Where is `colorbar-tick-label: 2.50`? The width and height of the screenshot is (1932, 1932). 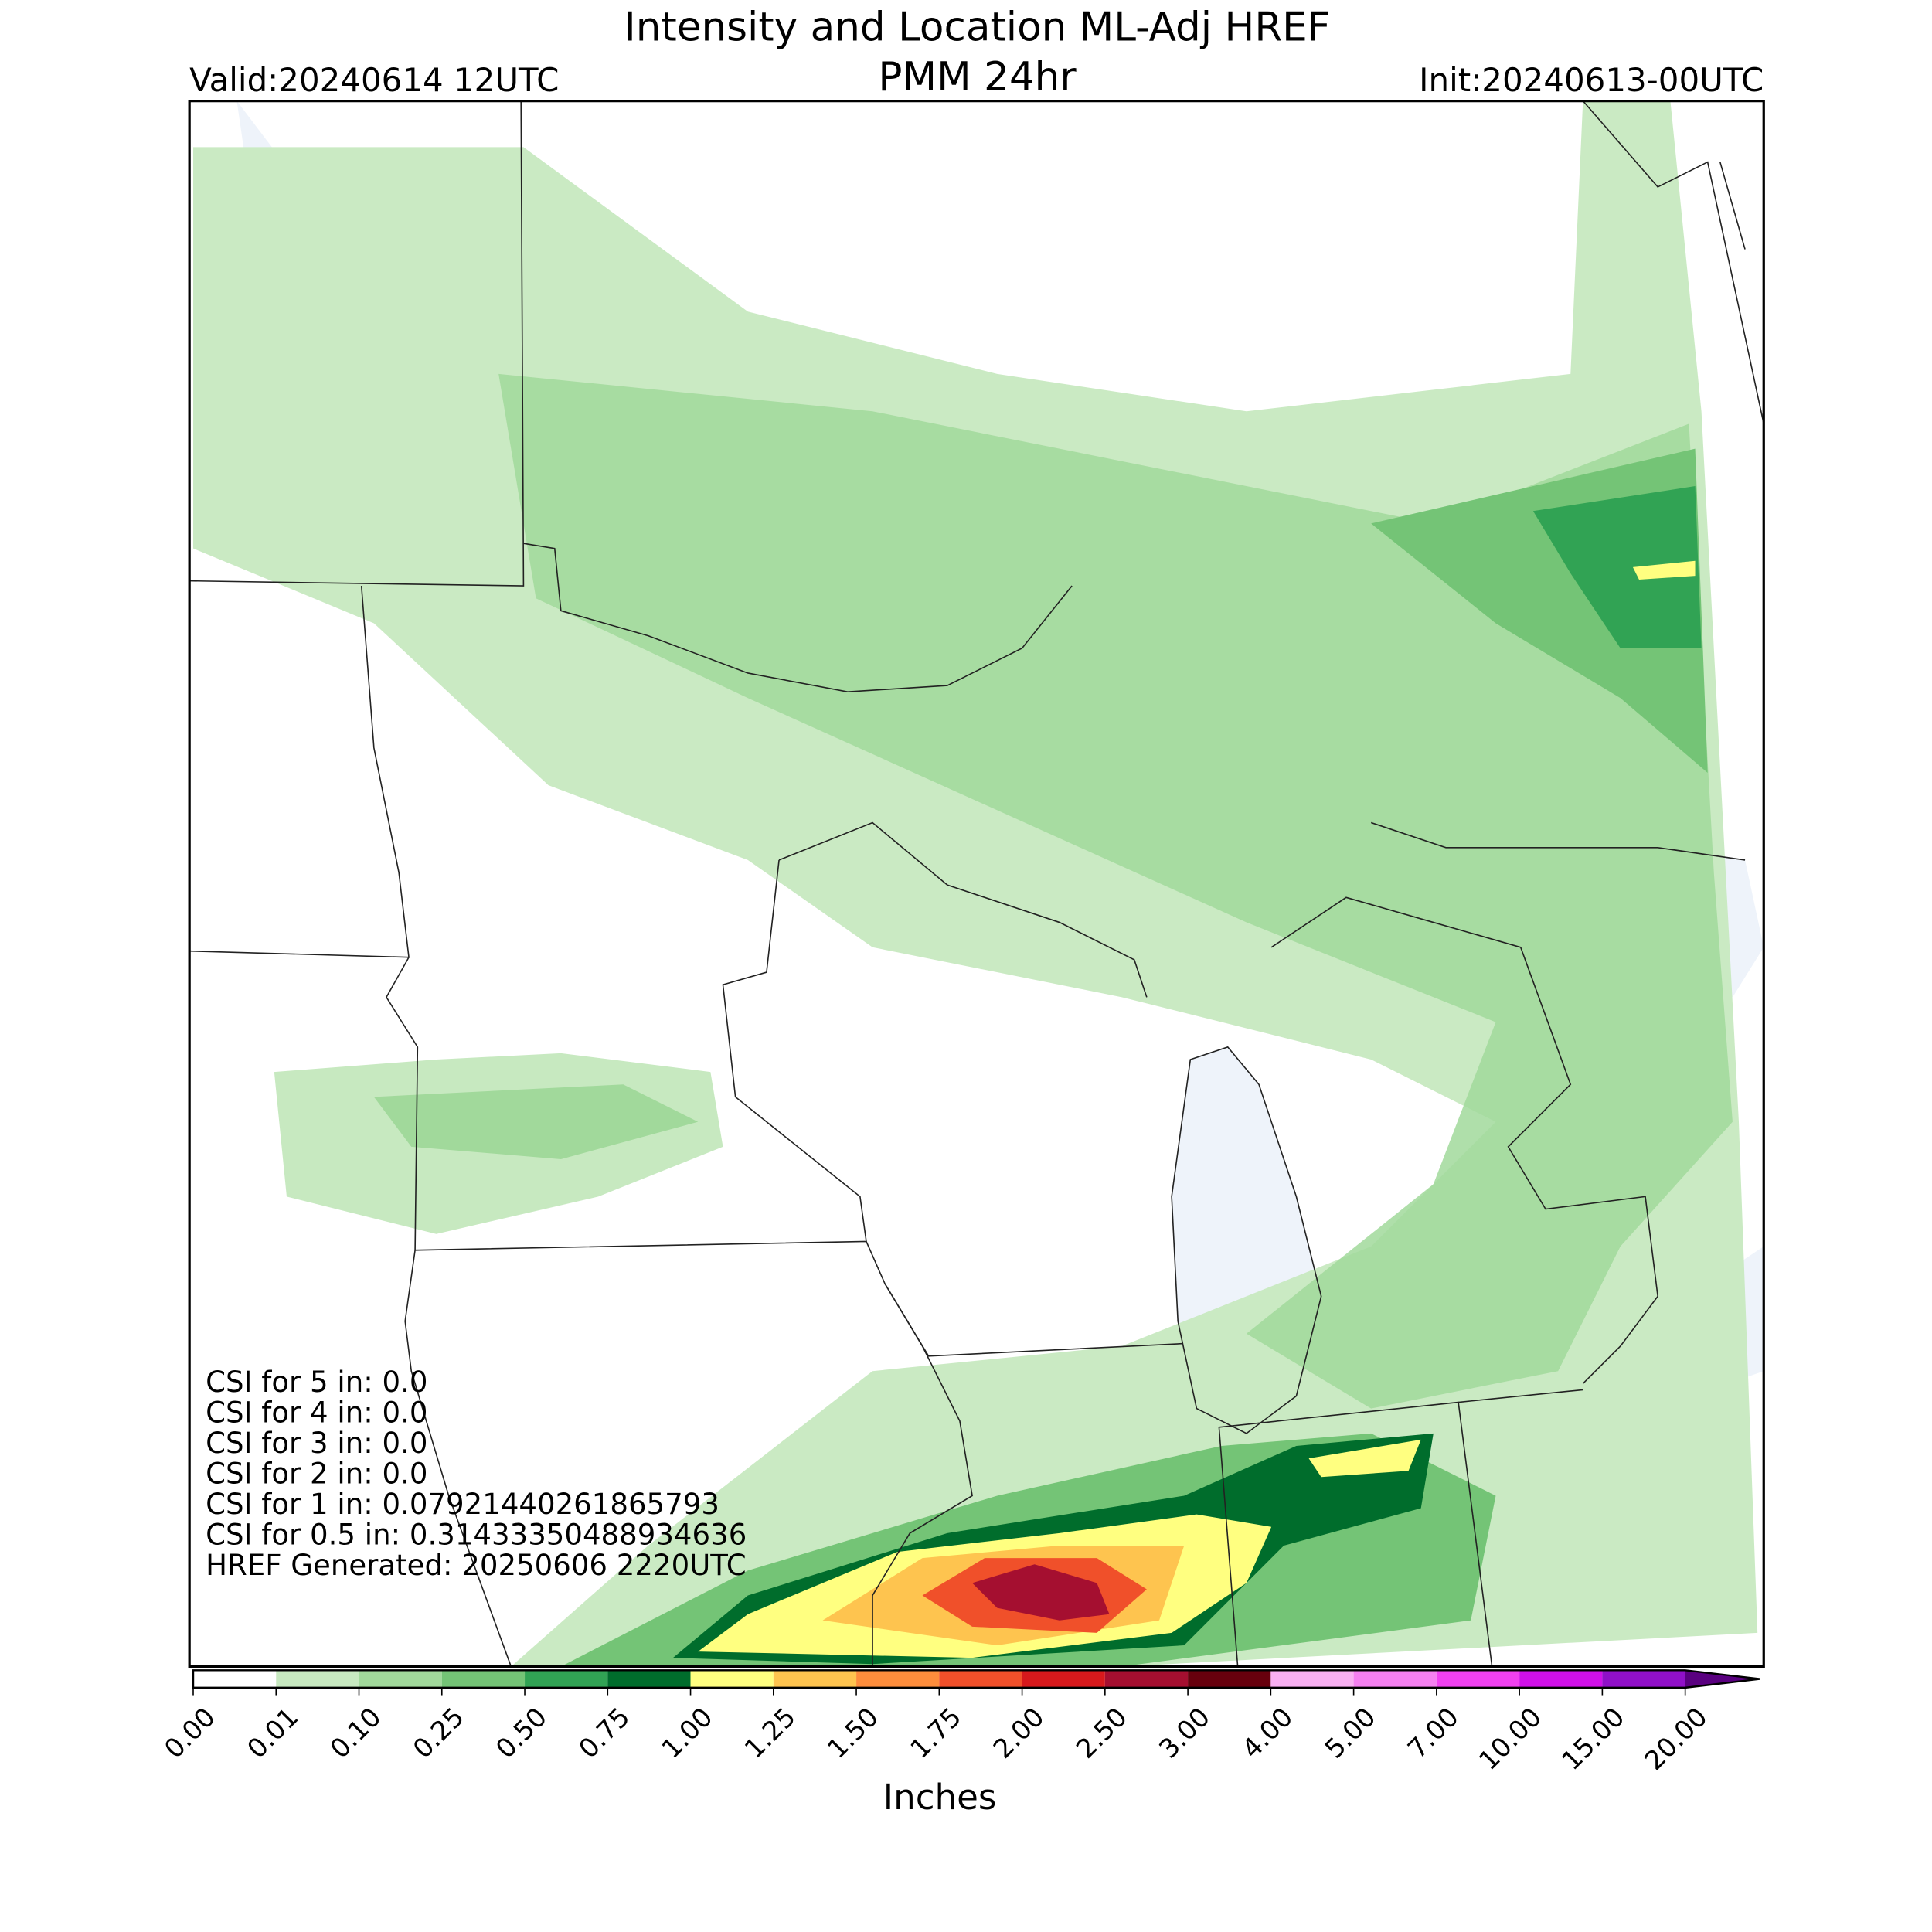 colorbar-tick-label: 2.50 is located at coordinates (1101, 1733).